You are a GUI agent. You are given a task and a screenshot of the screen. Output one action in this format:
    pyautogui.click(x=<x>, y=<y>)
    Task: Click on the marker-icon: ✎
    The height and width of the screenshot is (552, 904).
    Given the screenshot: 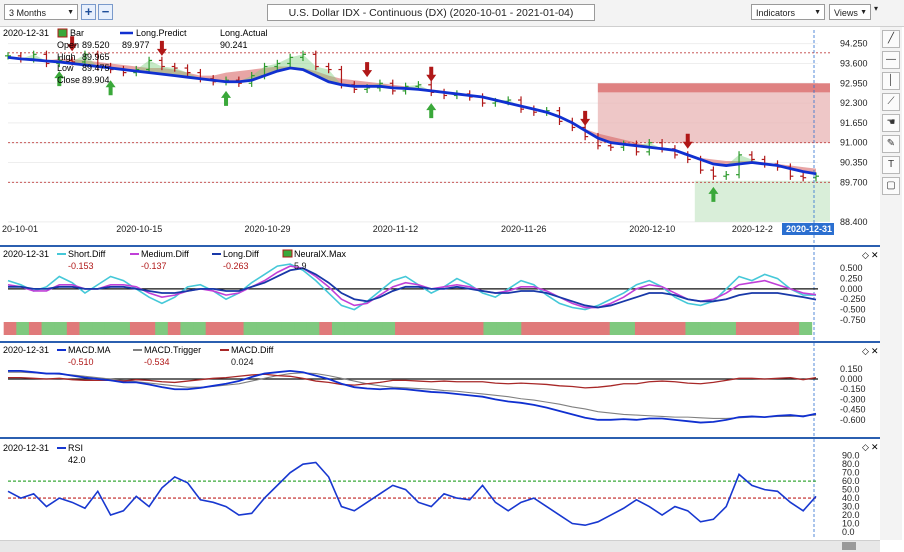 What is the action you would take?
    pyautogui.click(x=891, y=144)
    